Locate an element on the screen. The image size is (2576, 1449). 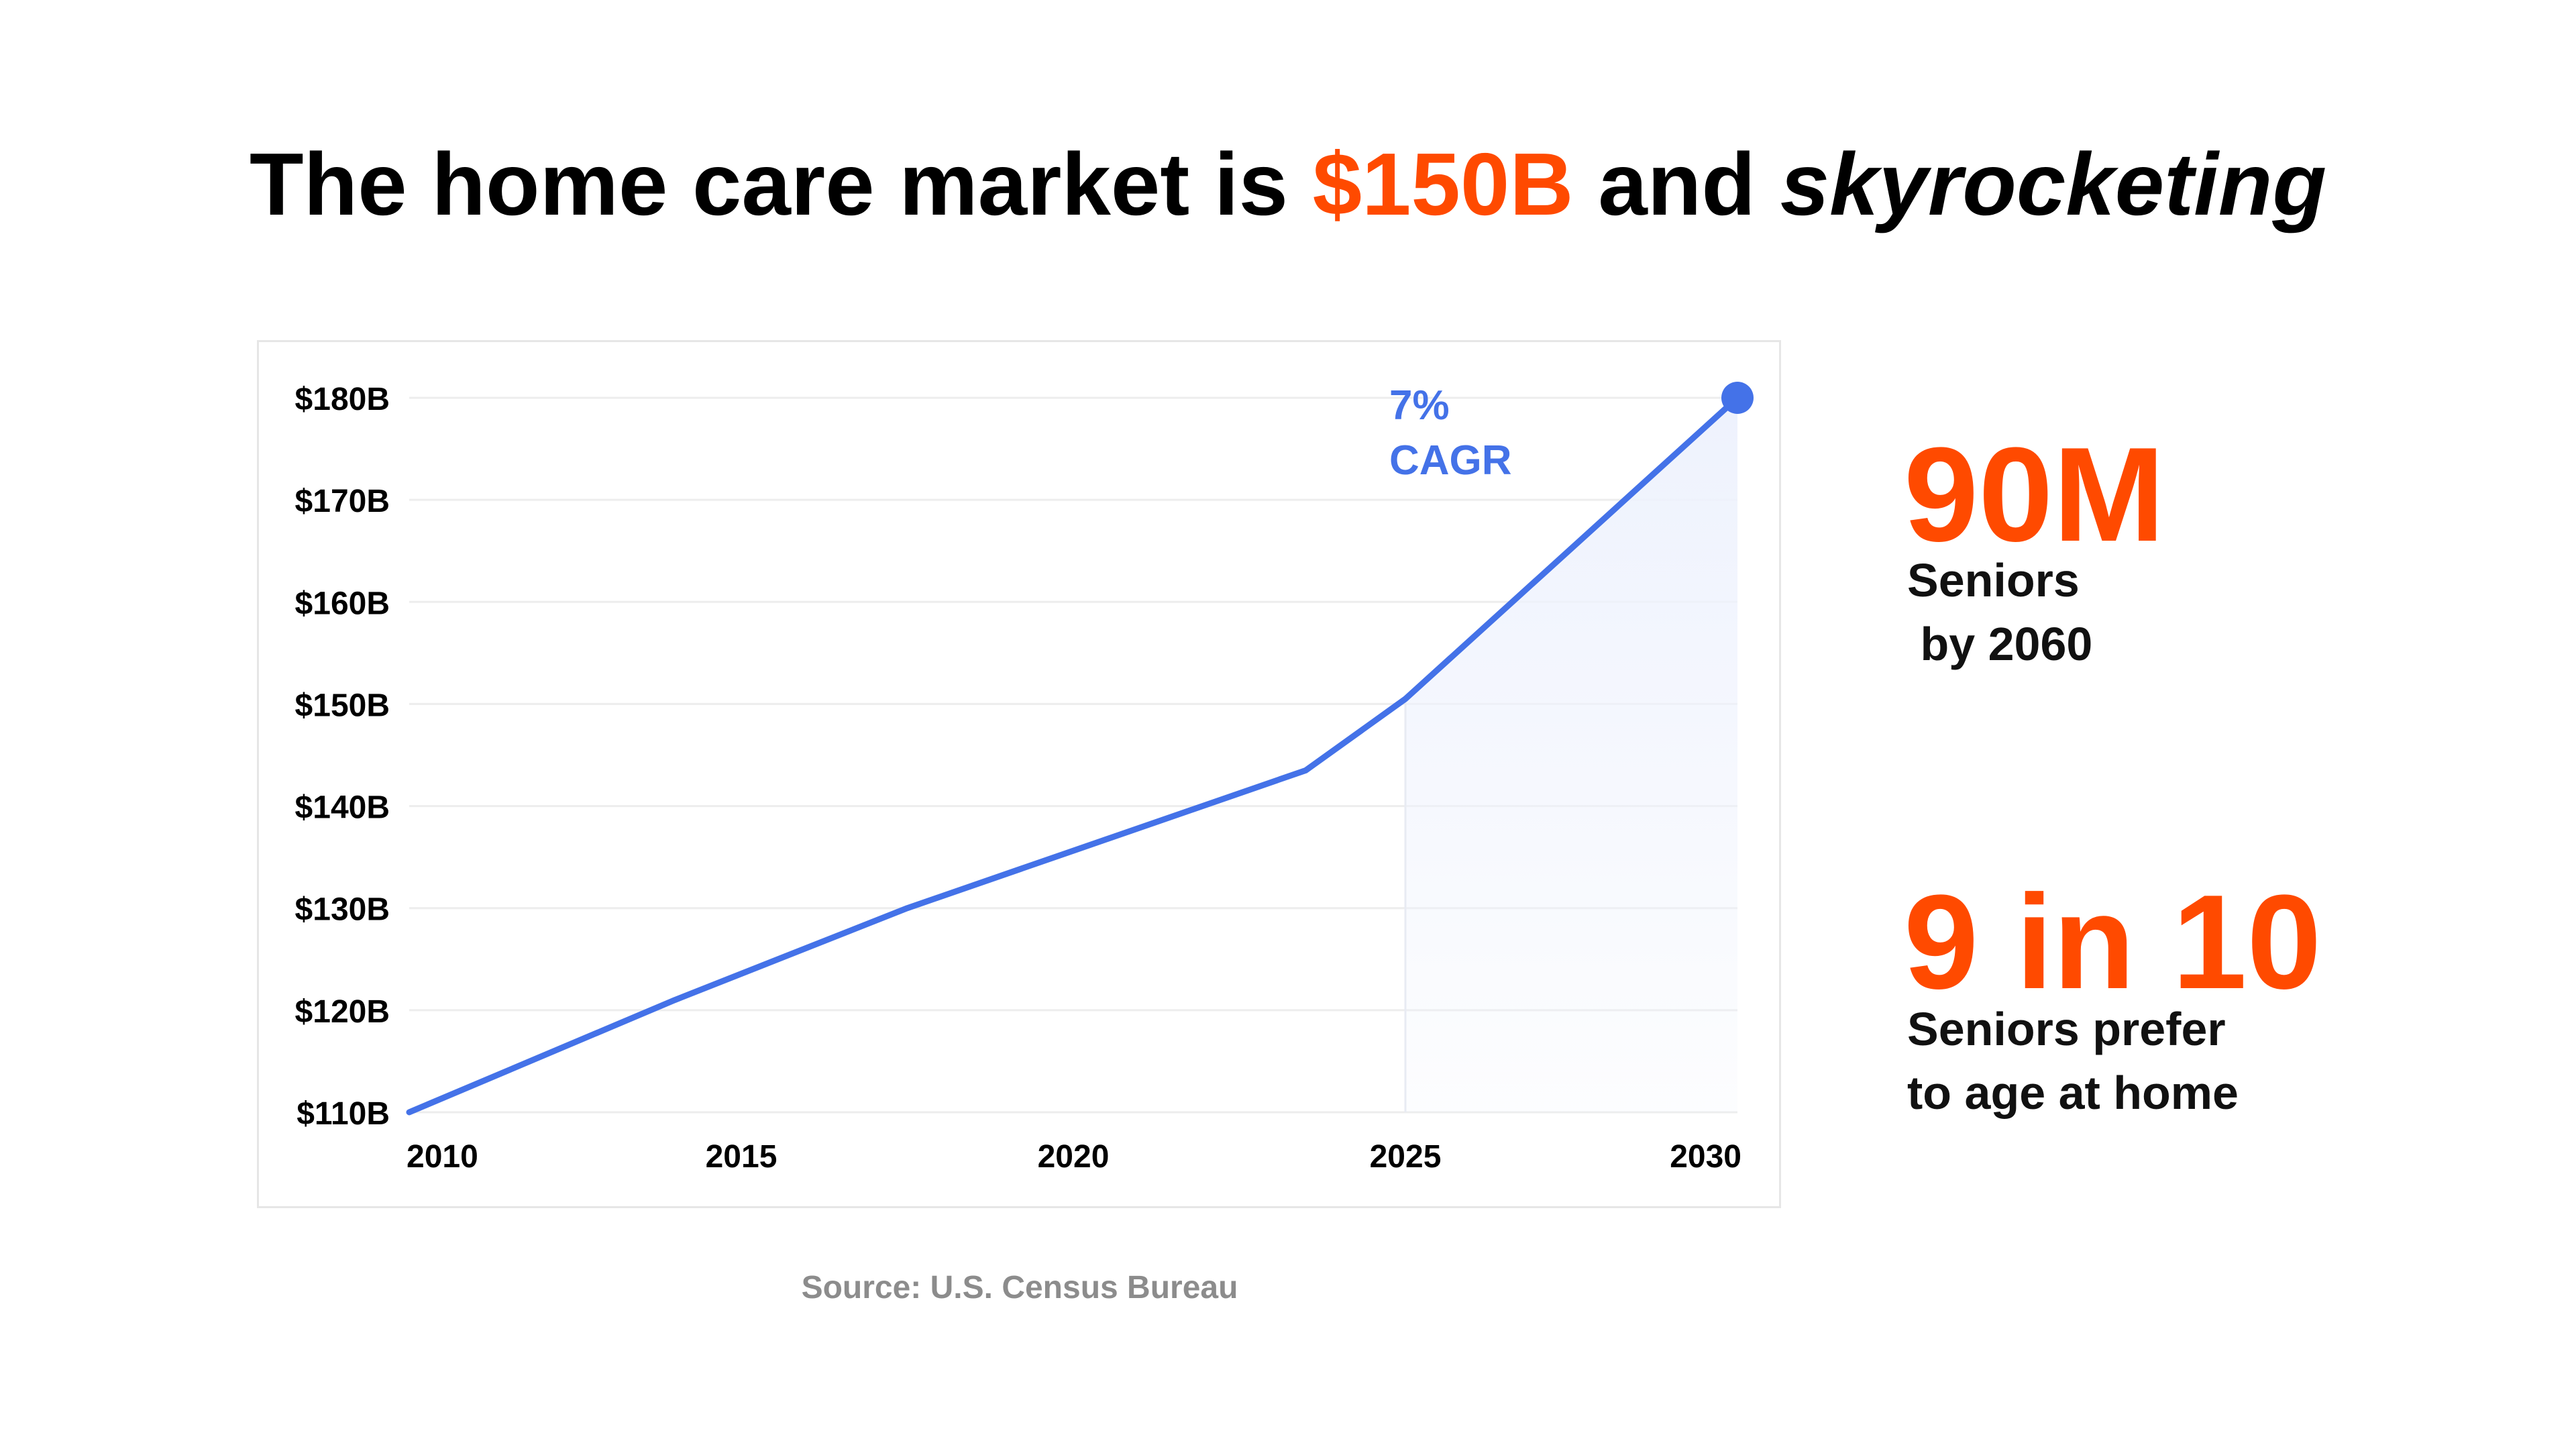
y-tick-label: $170B is located at coordinates (342, 501).